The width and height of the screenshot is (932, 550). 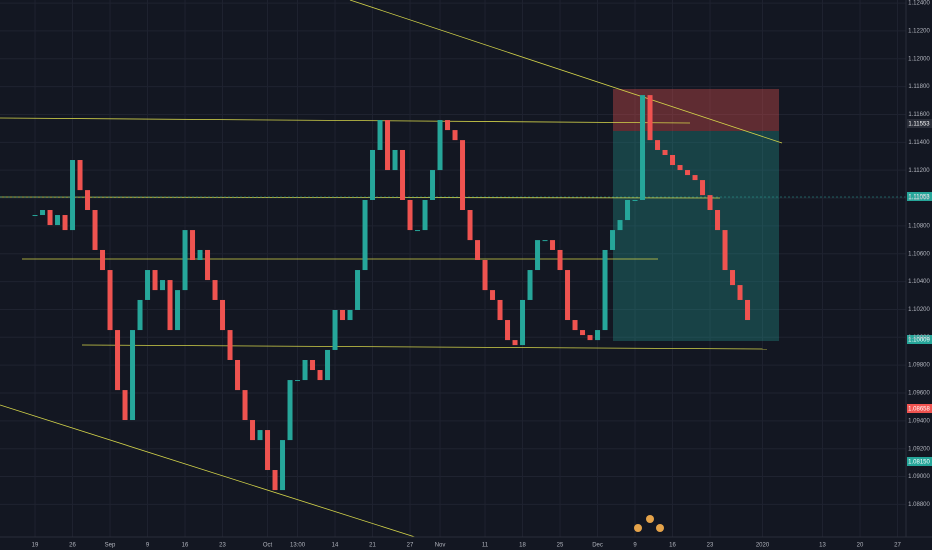 I want to click on price-badge: 1.10009, so click(x=919, y=341).